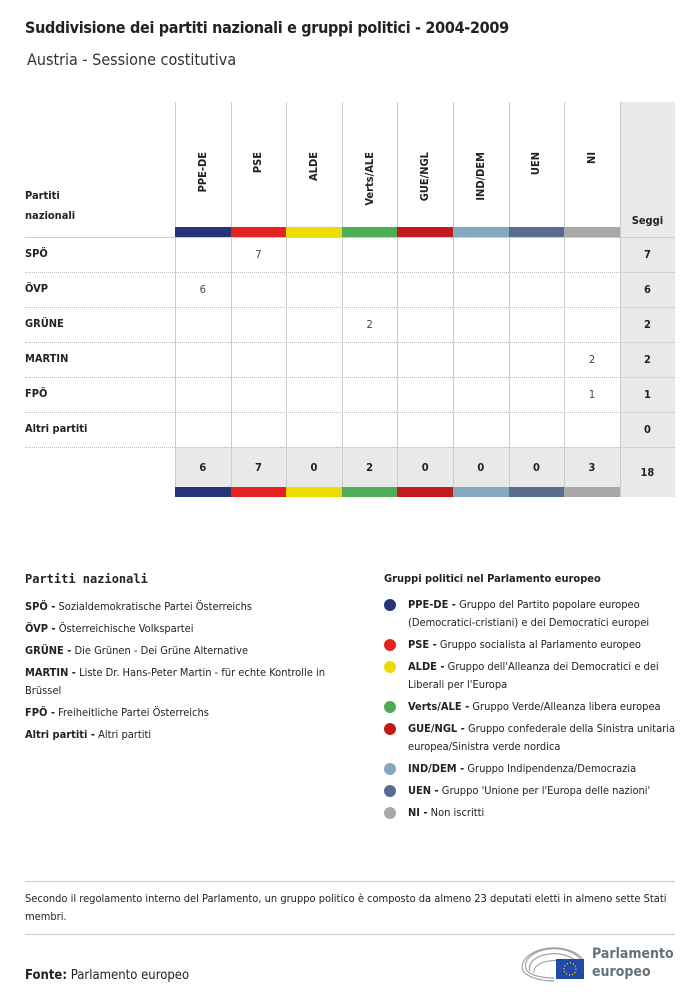 The height and width of the screenshot is (1002, 700). Describe the element at coordinates (44, 323) in the screenshot. I see `row-party-label: GRÜNE` at that location.